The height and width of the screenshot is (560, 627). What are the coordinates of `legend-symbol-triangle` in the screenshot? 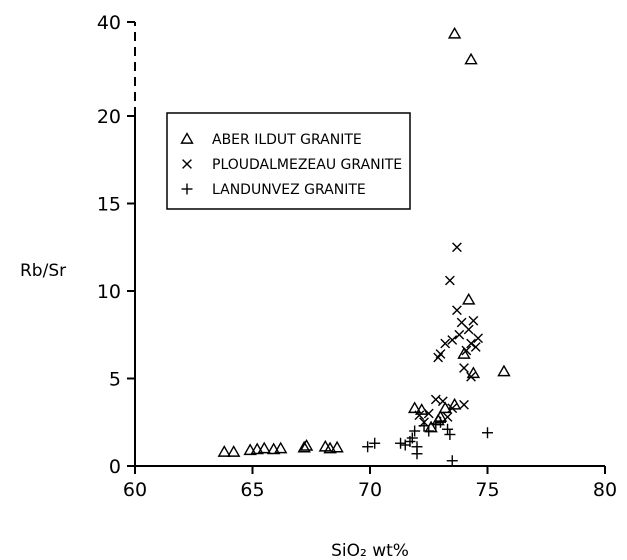 It's located at (187, 138).